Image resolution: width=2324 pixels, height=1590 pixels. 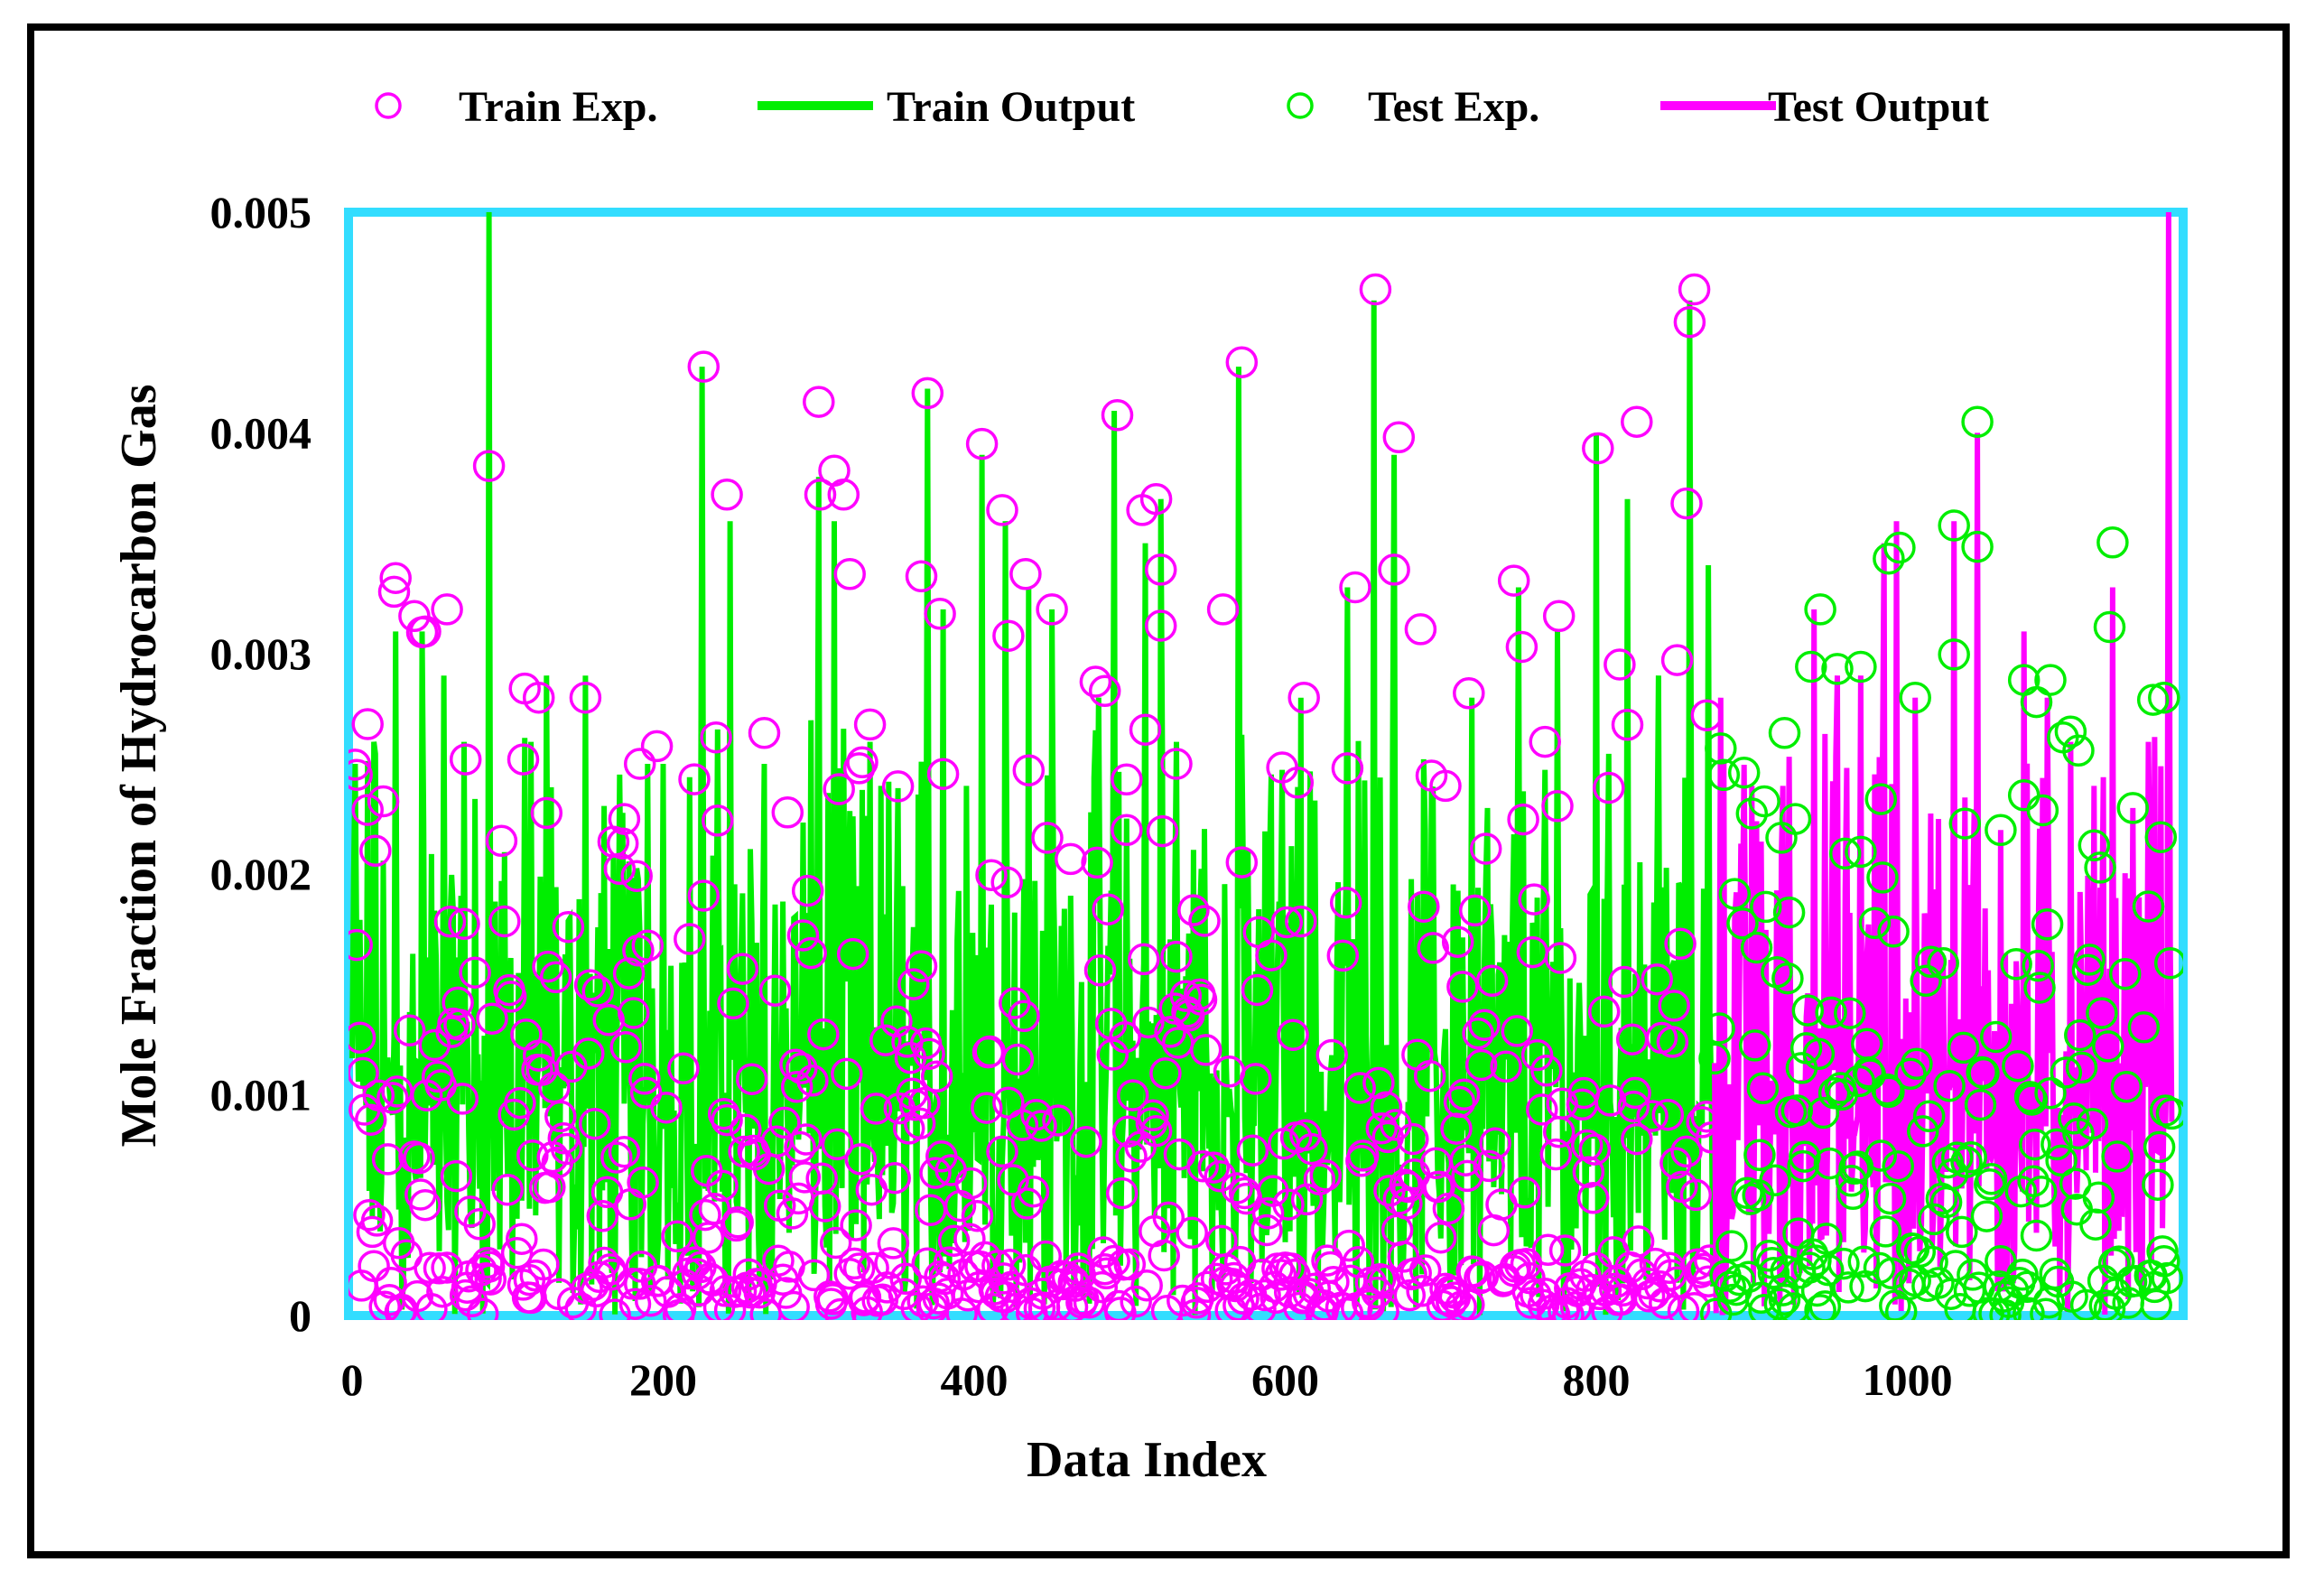 What do you see at coordinates (1011, 107) in the screenshot?
I see `legend-label: Train Output` at bounding box center [1011, 107].